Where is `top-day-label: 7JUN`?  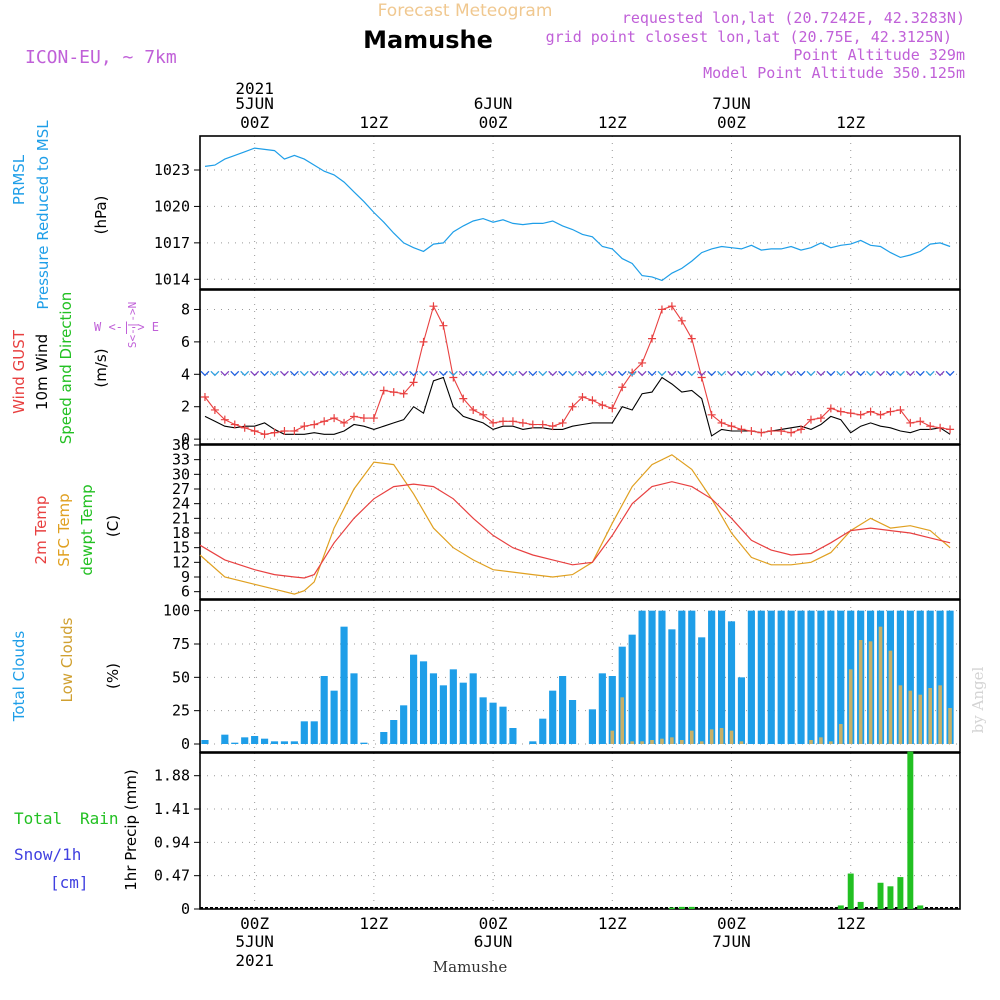
top-day-label: 7JUN is located at coordinates (731, 103).